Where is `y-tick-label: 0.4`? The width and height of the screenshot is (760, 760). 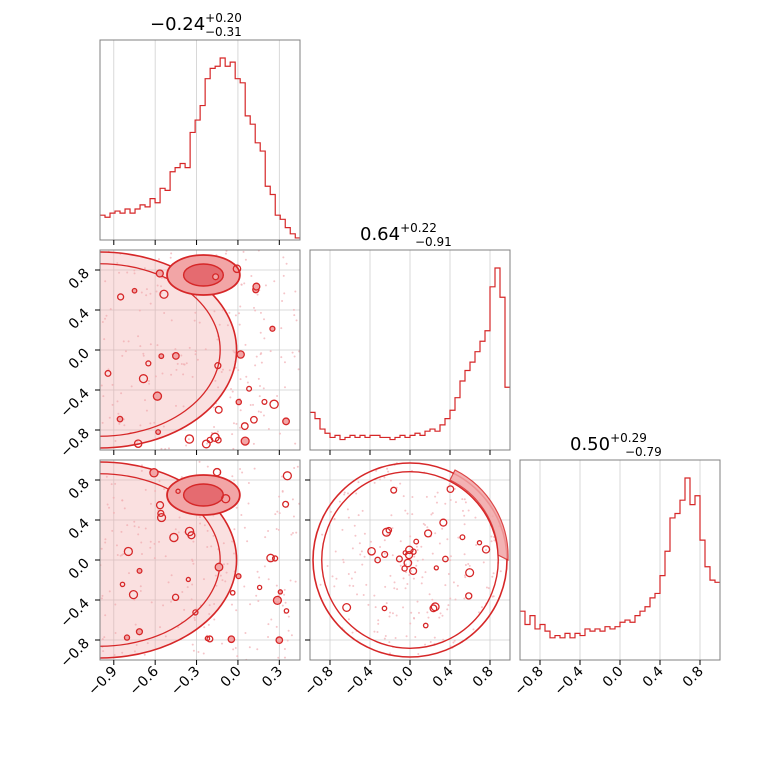 y-tick-label: 0.4 is located at coordinates (79, 318).